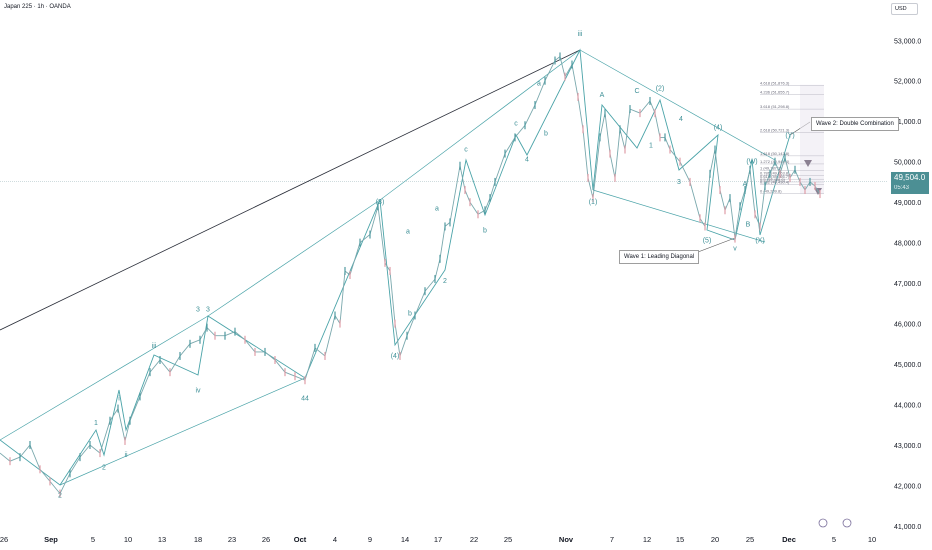 The width and height of the screenshot is (932, 550). Describe the element at coordinates (855, 124) in the screenshot. I see `wave2-annotation: Wave 2: Double Combination` at that location.